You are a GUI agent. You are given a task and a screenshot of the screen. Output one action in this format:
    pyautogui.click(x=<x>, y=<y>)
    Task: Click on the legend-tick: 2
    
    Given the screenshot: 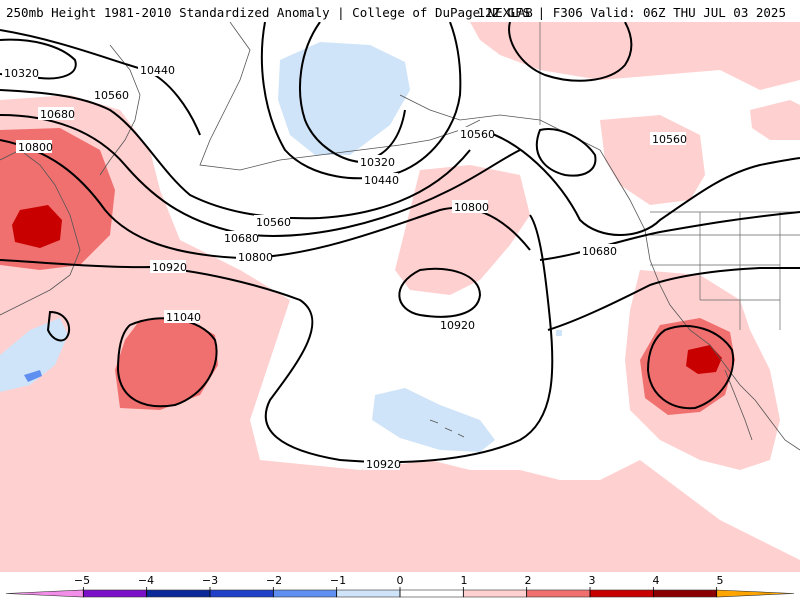 What is the action you would take?
    pyautogui.click(x=528, y=580)
    